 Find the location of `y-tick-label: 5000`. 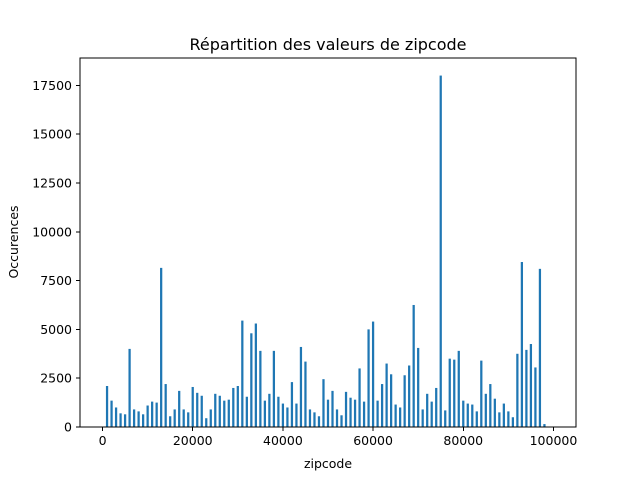

y-tick-label: 5000 is located at coordinates (56, 329).